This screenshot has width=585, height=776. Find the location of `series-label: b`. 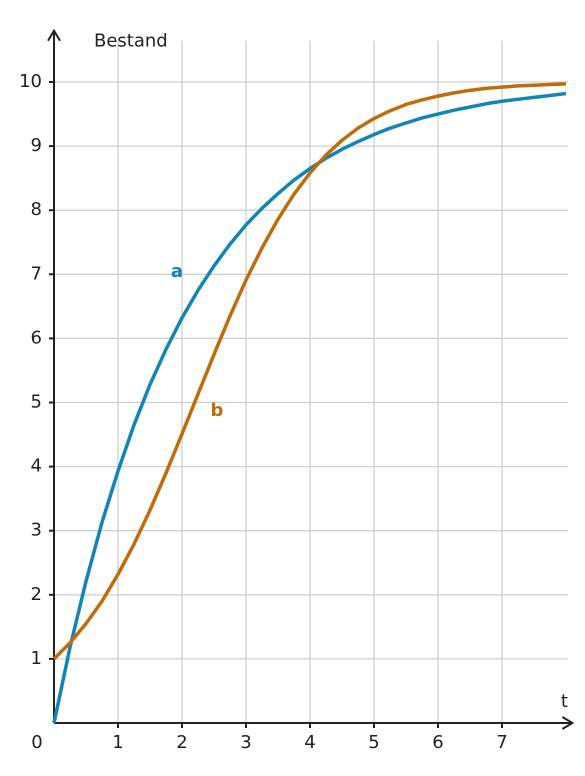

series-label: b is located at coordinates (217, 410).